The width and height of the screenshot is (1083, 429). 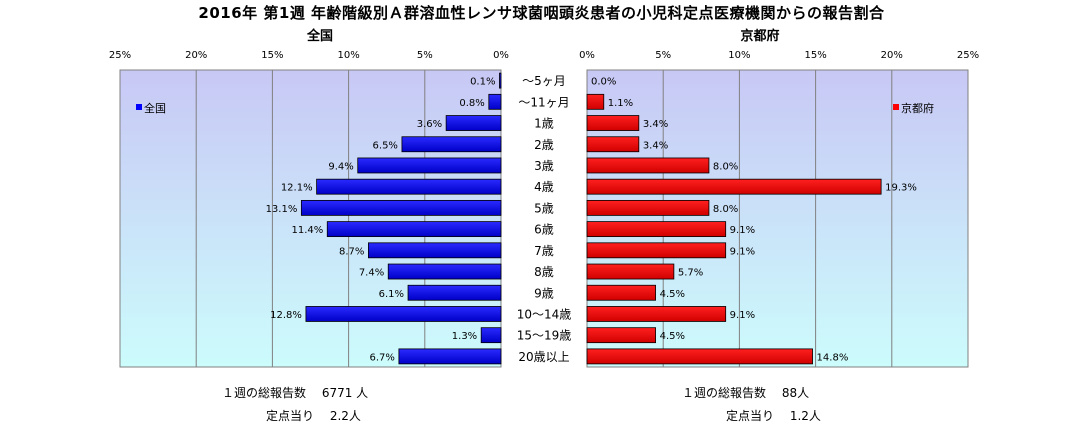 I want to click on left-data-label: 13.1%, so click(x=282, y=209).